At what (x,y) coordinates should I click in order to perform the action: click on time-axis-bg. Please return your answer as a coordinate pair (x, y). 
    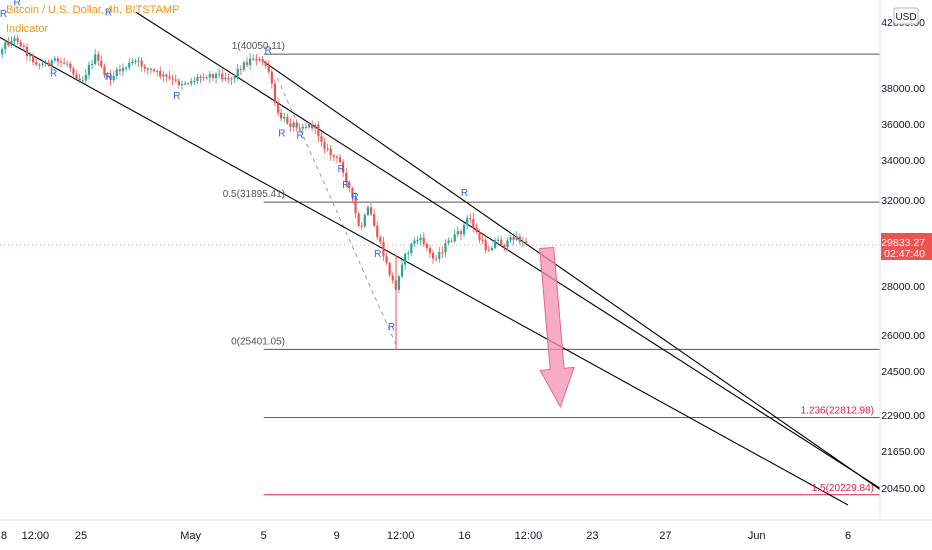
    Looking at the image, I should click on (466, 535).